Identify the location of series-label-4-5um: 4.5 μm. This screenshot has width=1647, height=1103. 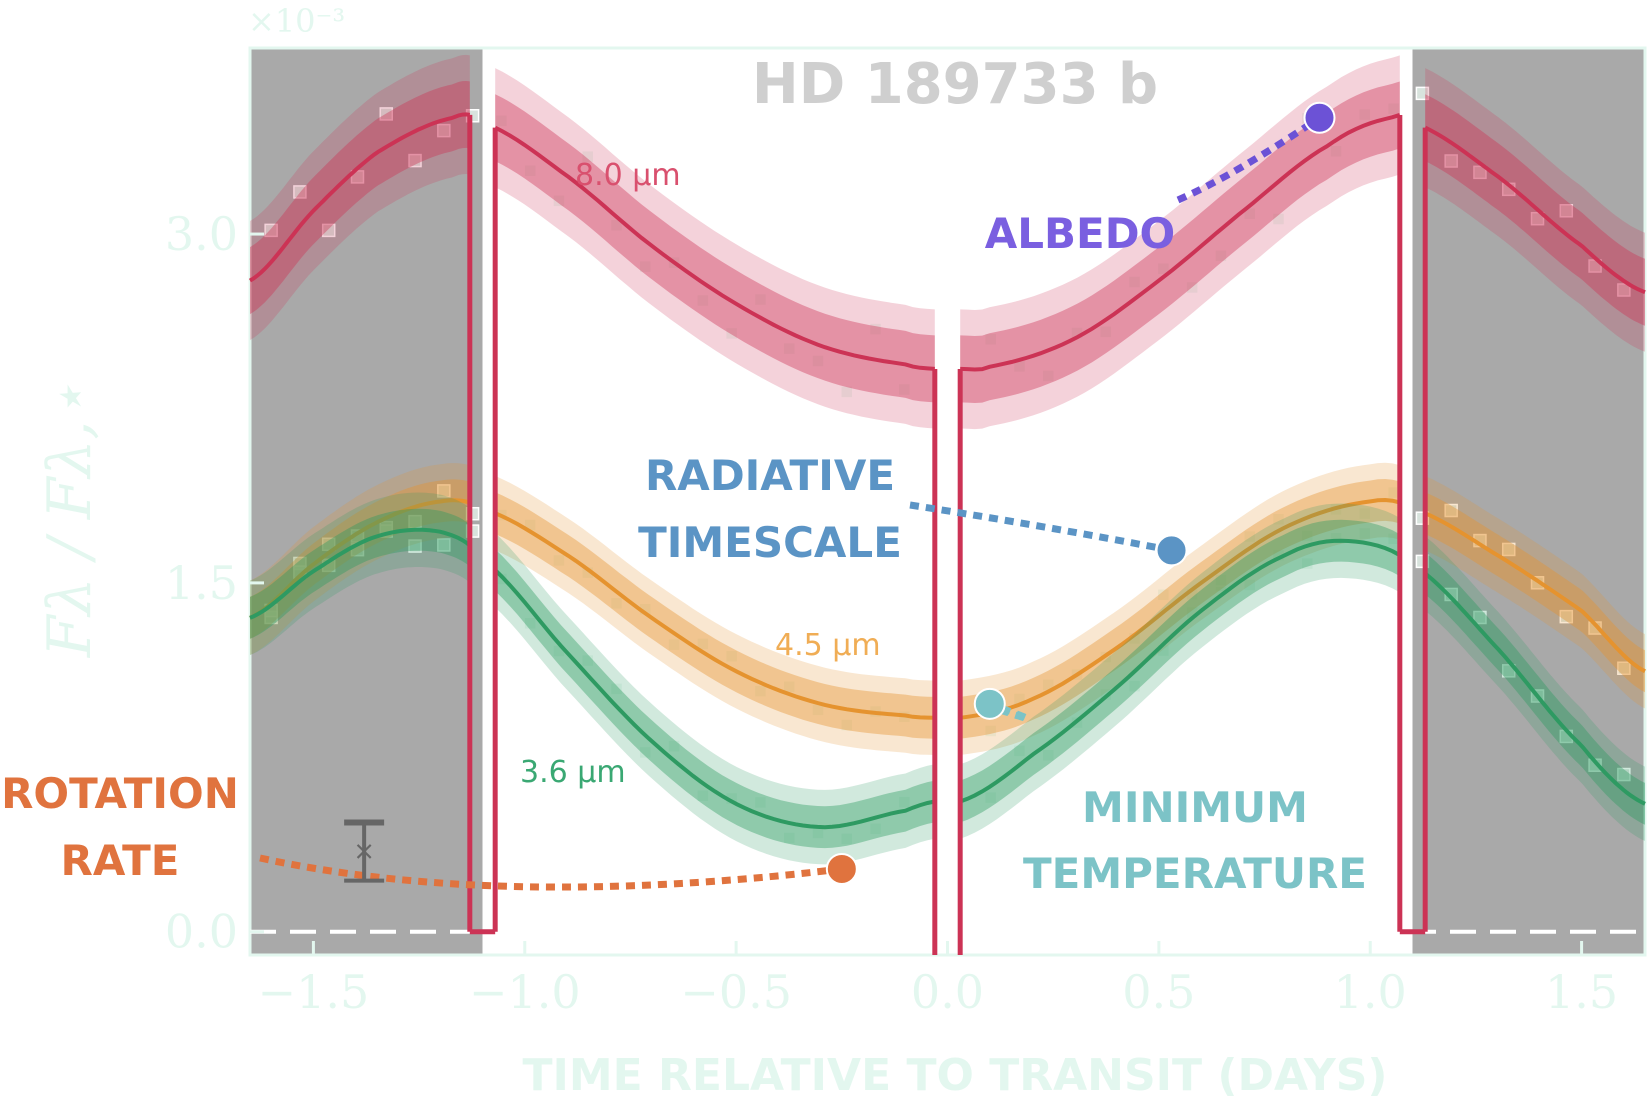
(828, 645).